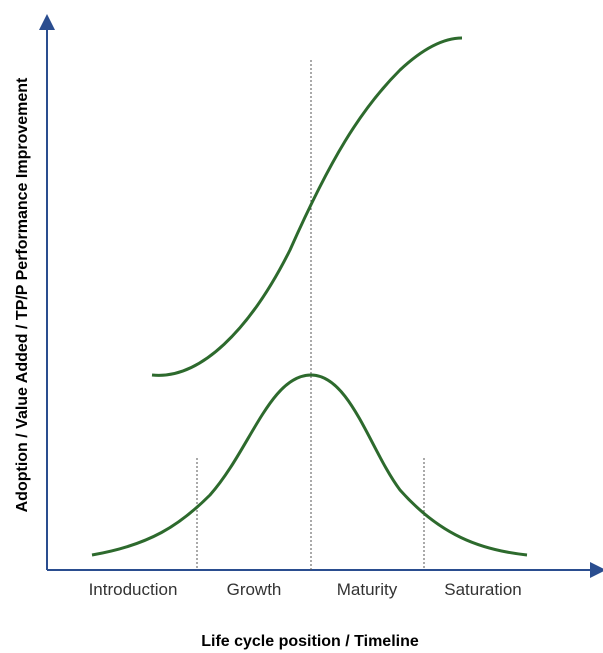  What do you see at coordinates (310, 641) in the screenshot?
I see `x-axis-title: Life cycle position / Timeline` at bounding box center [310, 641].